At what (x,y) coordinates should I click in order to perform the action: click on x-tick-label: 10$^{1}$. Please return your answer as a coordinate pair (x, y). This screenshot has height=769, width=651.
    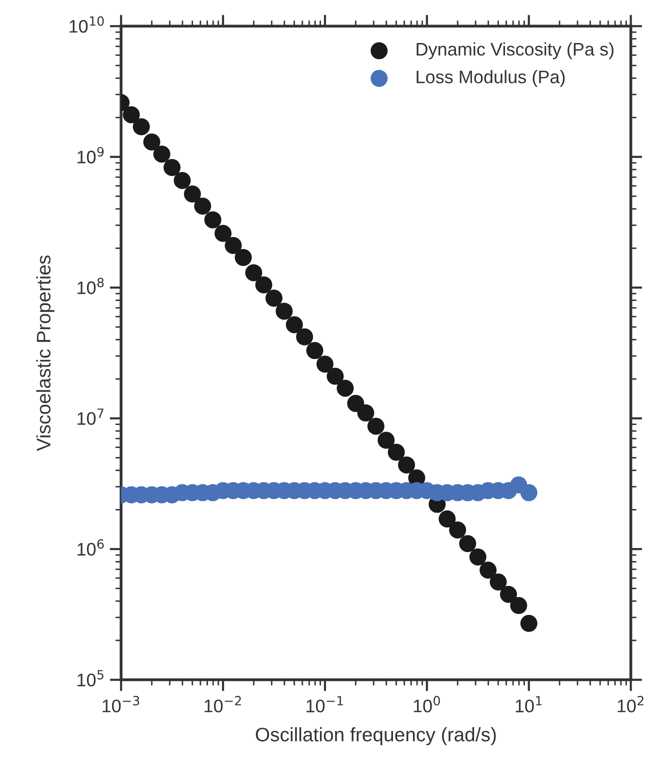
    Looking at the image, I should click on (529, 704).